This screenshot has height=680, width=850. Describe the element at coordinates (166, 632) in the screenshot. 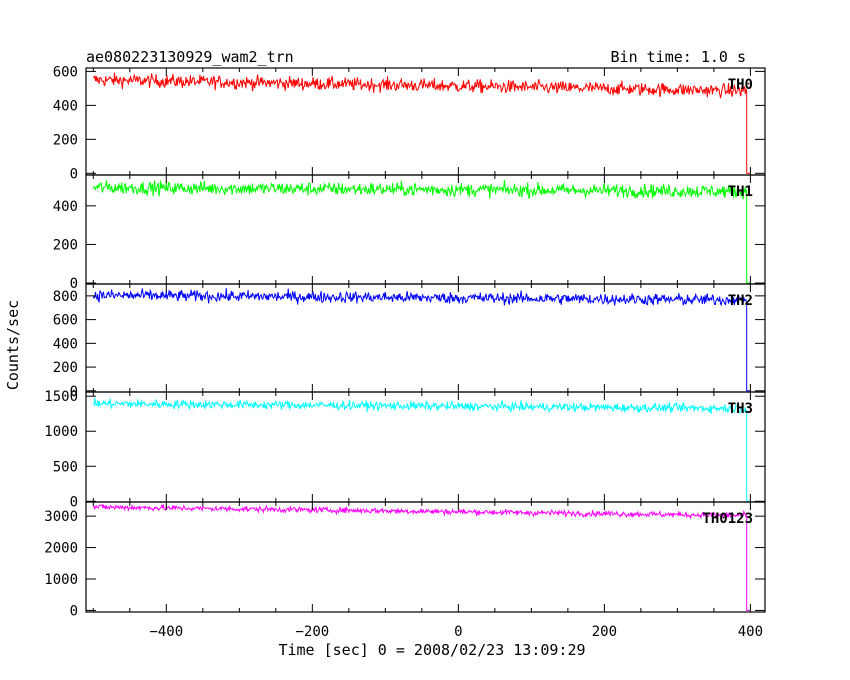

I see `x-tick-label: −400` at that location.